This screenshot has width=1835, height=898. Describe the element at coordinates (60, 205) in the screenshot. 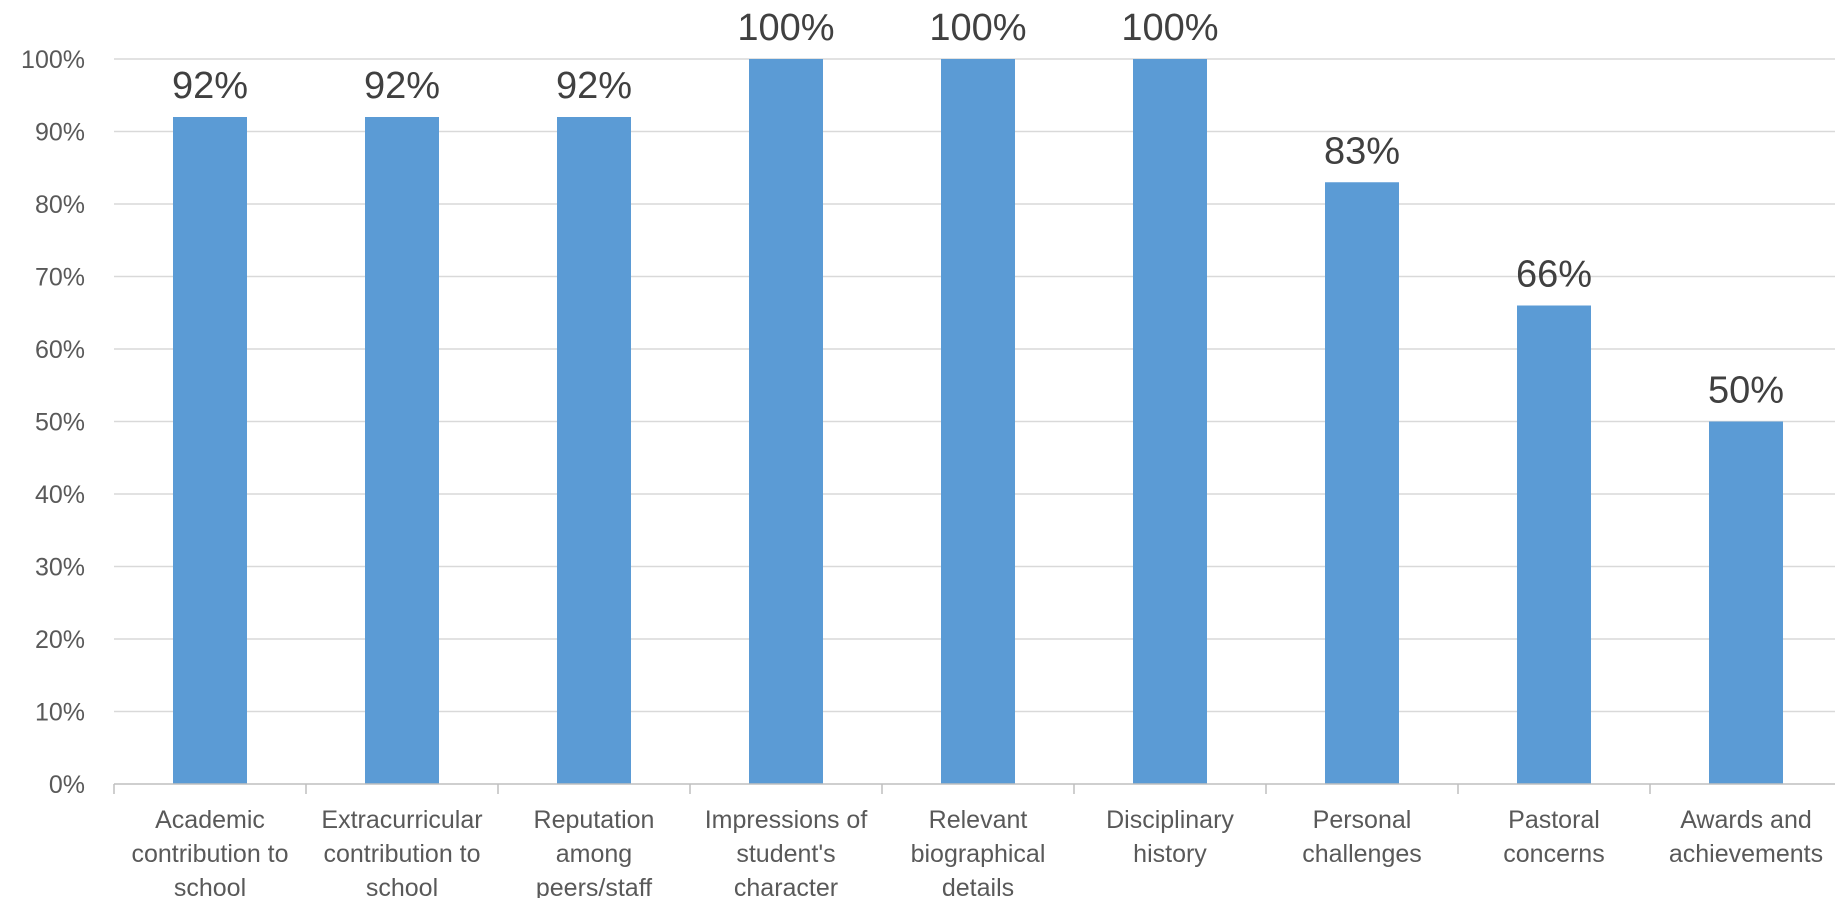

I see `y-tick-label: 80%` at that location.